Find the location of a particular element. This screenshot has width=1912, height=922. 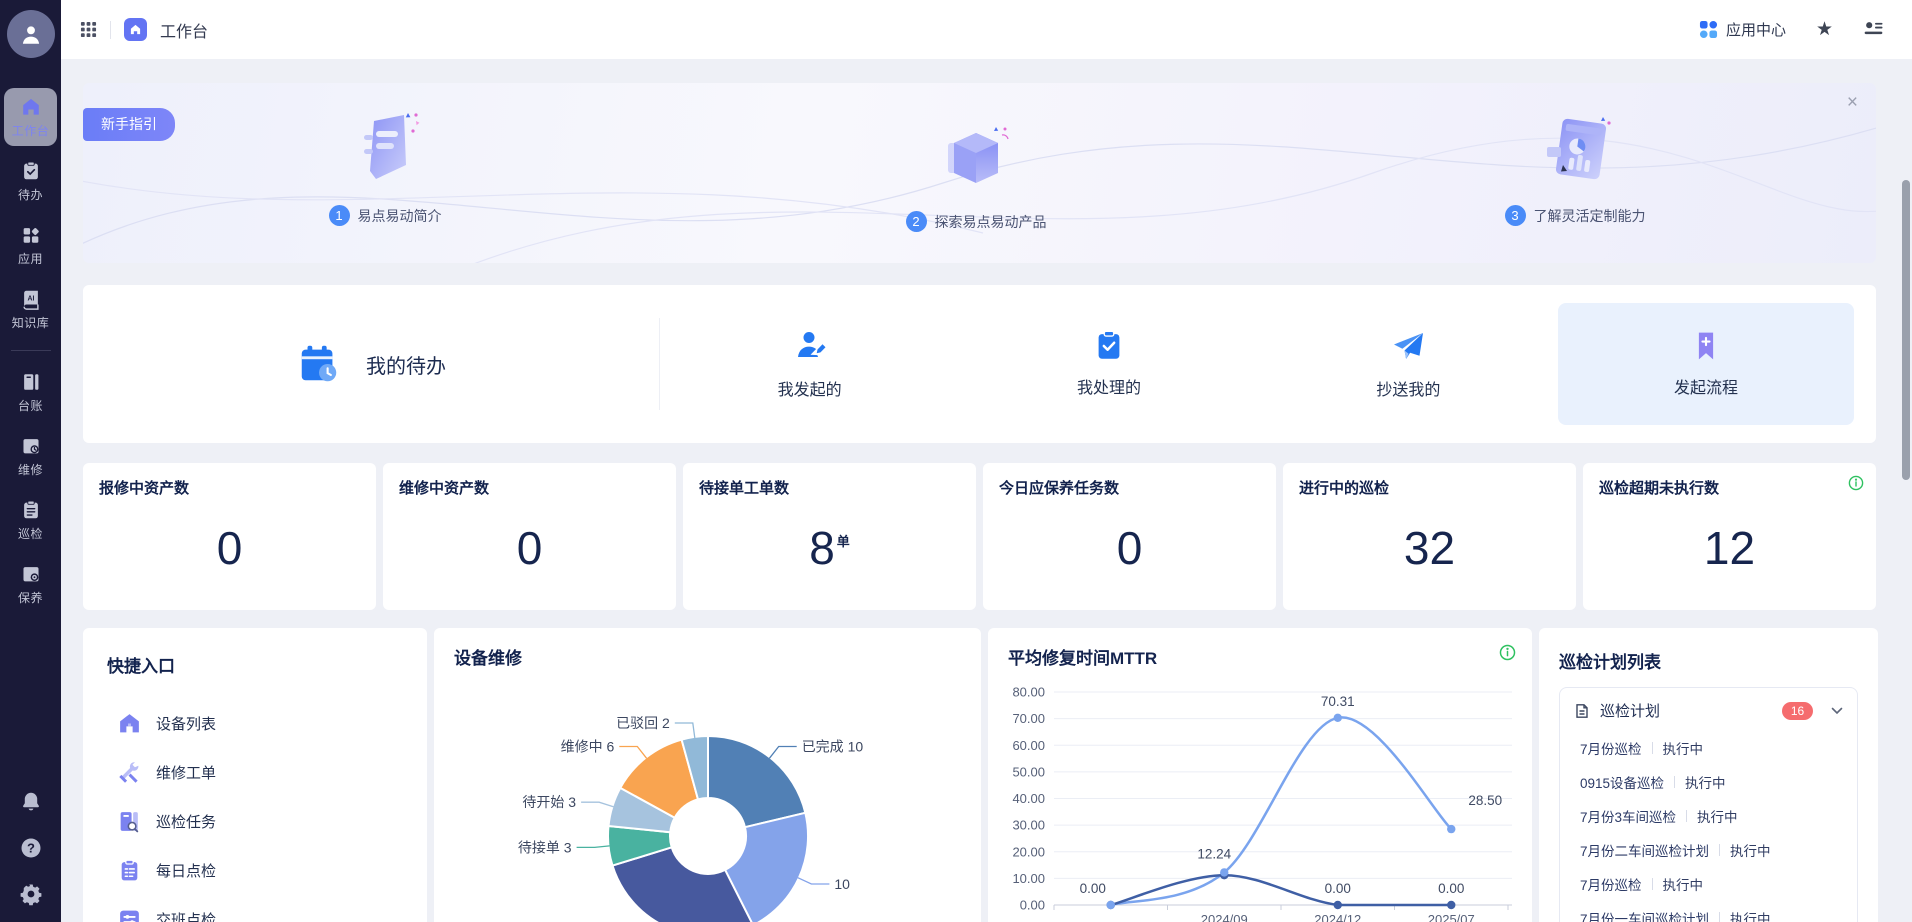

sidebar-item-label: 知识库 is located at coordinates (30, 323).